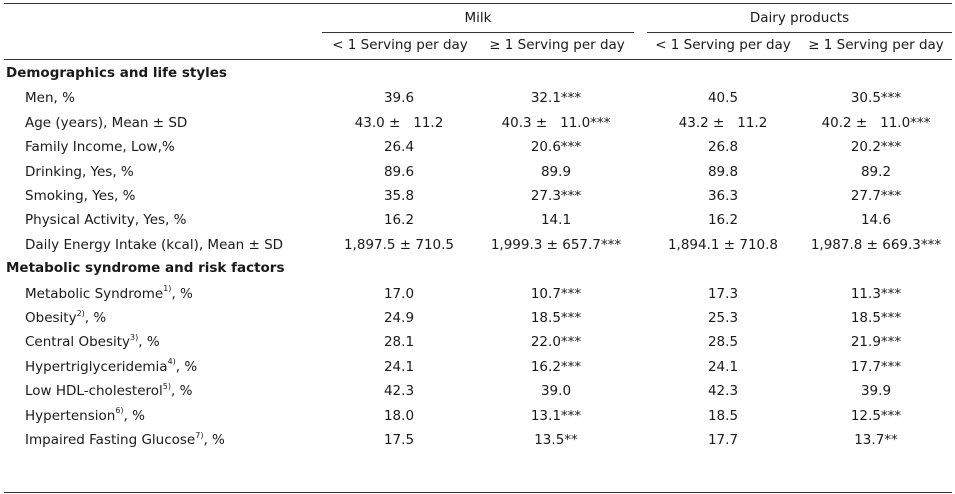  Describe the element at coordinates (199, 435) in the screenshot. I see `footnote-marker: 7)` at that location.